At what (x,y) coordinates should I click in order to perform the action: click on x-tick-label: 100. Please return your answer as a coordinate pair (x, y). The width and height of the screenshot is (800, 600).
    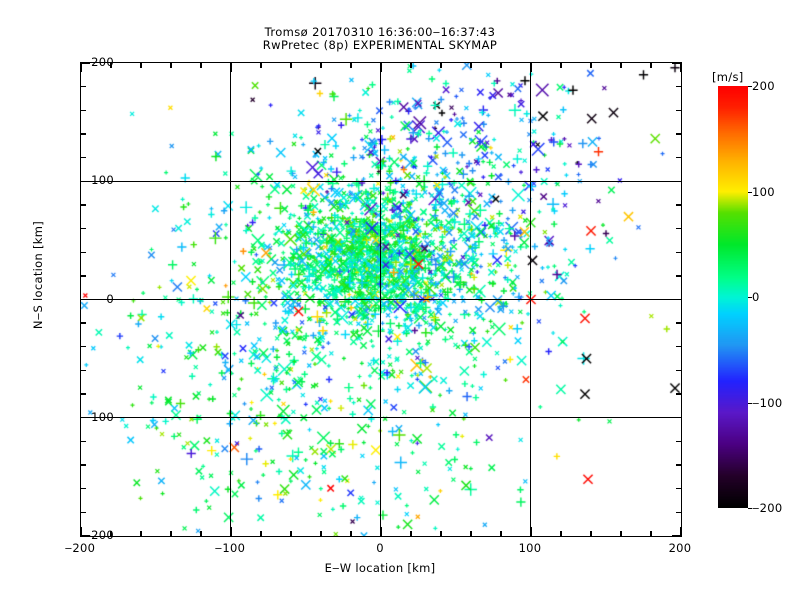
    Looking at the image, I should click on (530, 548).